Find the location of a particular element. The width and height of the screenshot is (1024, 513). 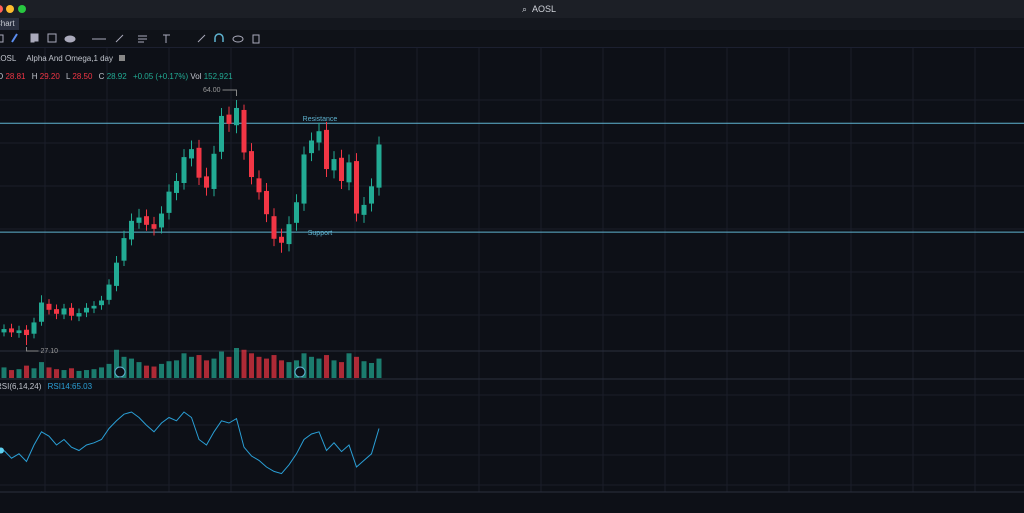

pencil-tool is located at coordinates (14, 38).